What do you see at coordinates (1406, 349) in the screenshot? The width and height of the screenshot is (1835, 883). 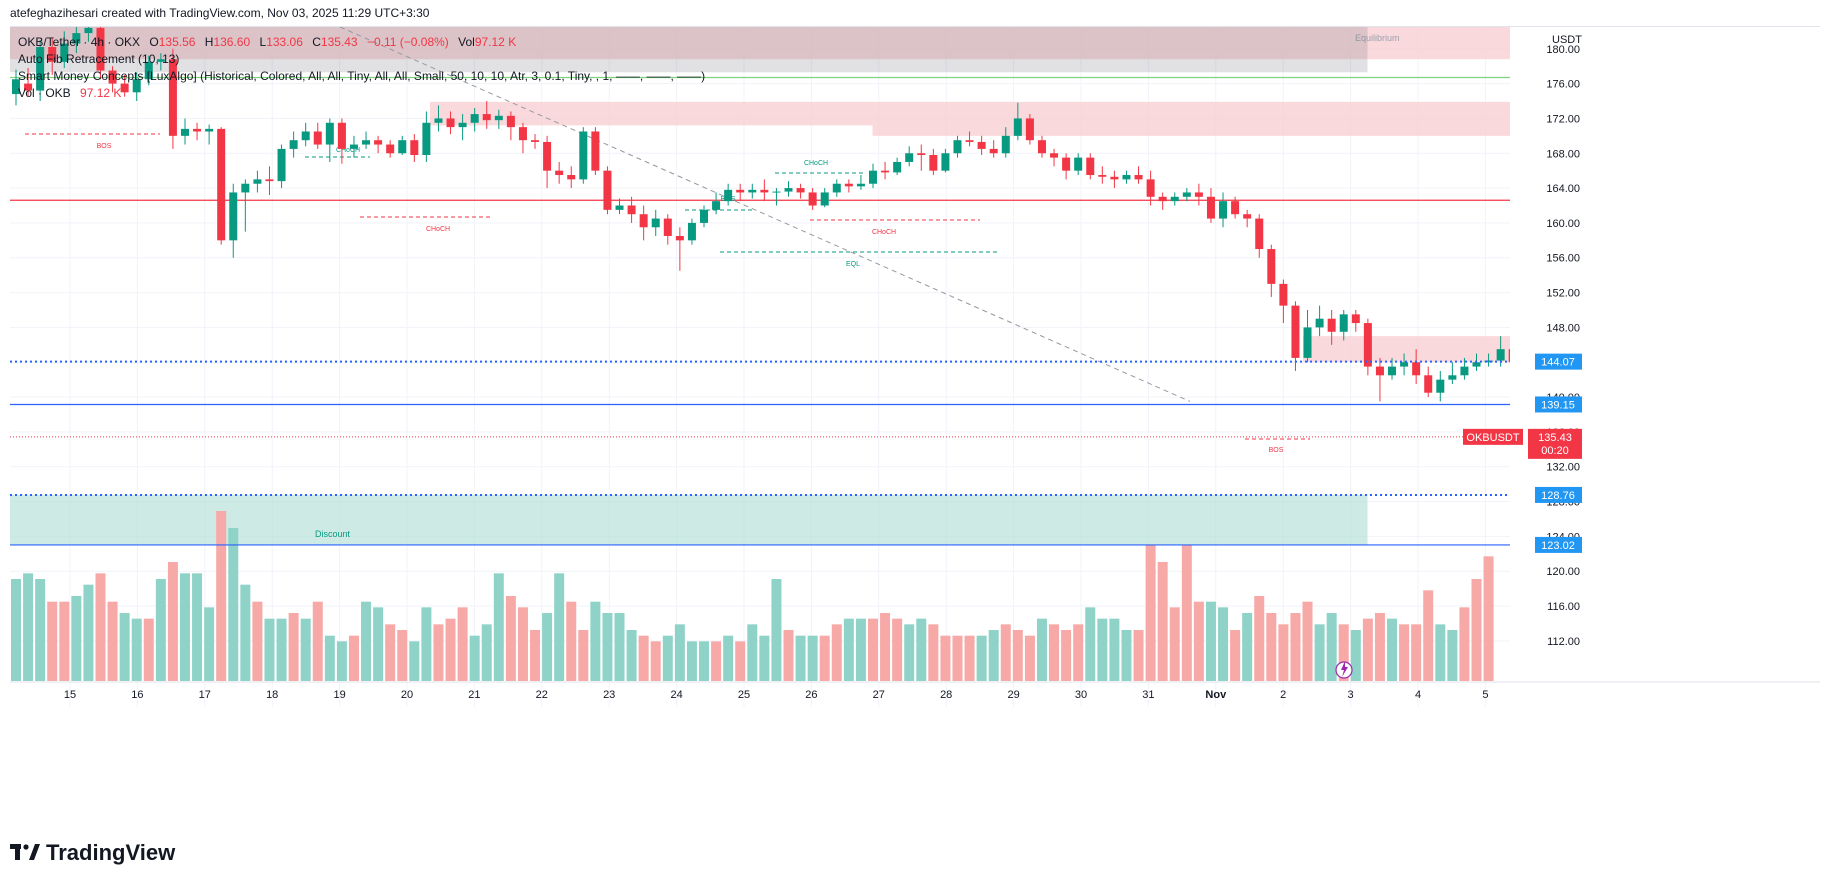 I see `zone-order_block` at bounding box center [1406, 349].